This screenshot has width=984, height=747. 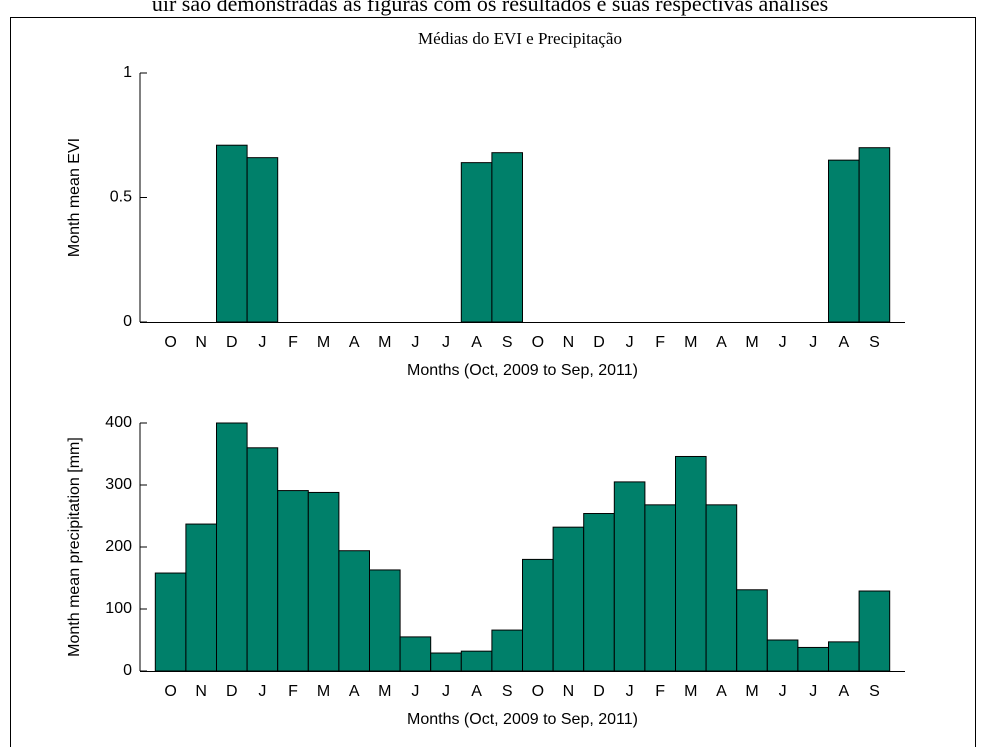 I want to click on y-tick-label: 200, so click(x=118, y=546).